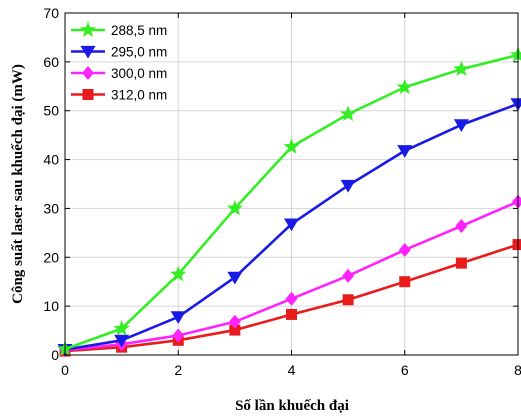 The height and width of the screenshot is (418, 521). I want to click on x-tick-label: 0, so click(65, 370).